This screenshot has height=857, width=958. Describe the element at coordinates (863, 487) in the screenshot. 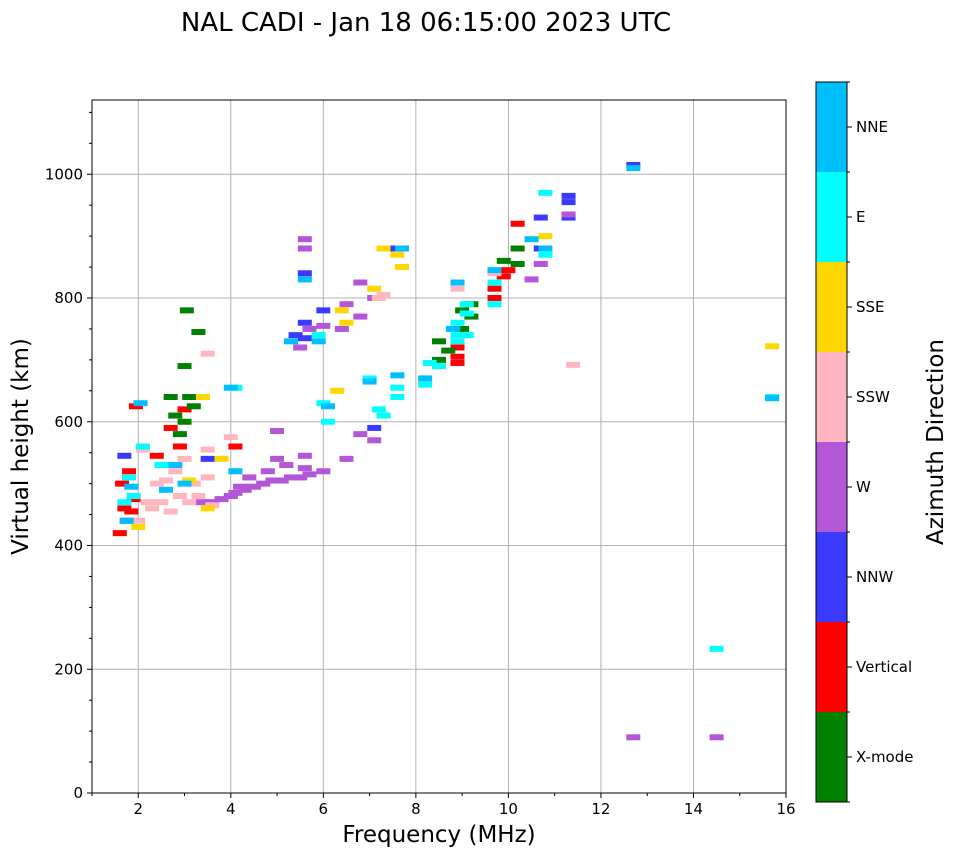

I see `colorbar-tick-label: W` at that location.